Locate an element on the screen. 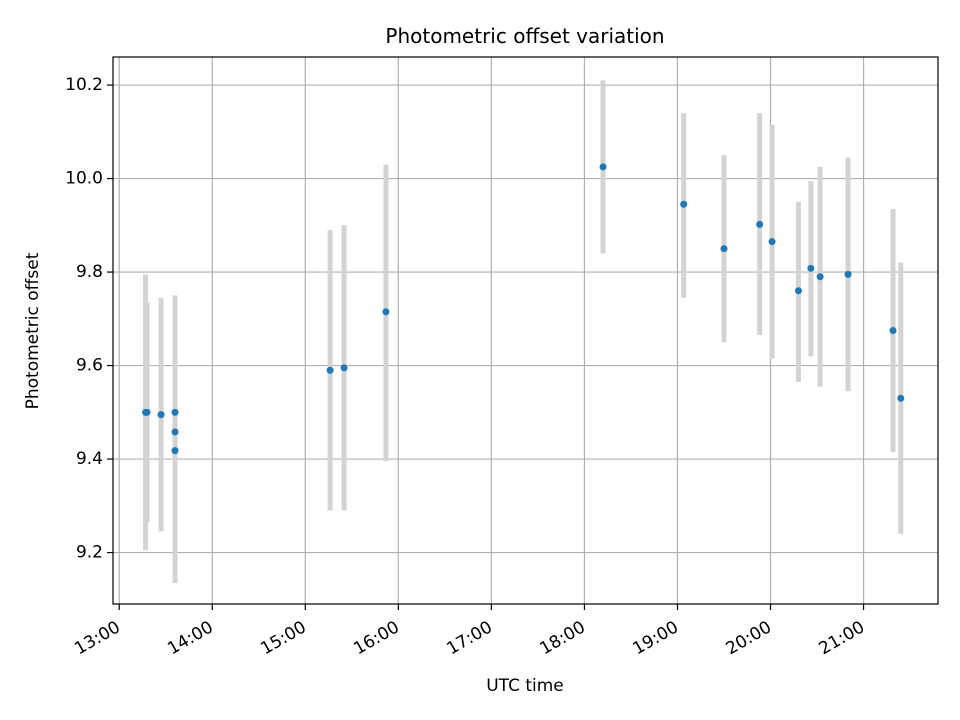  x-axis-label: UTC time is located at coordinates (525, 686).